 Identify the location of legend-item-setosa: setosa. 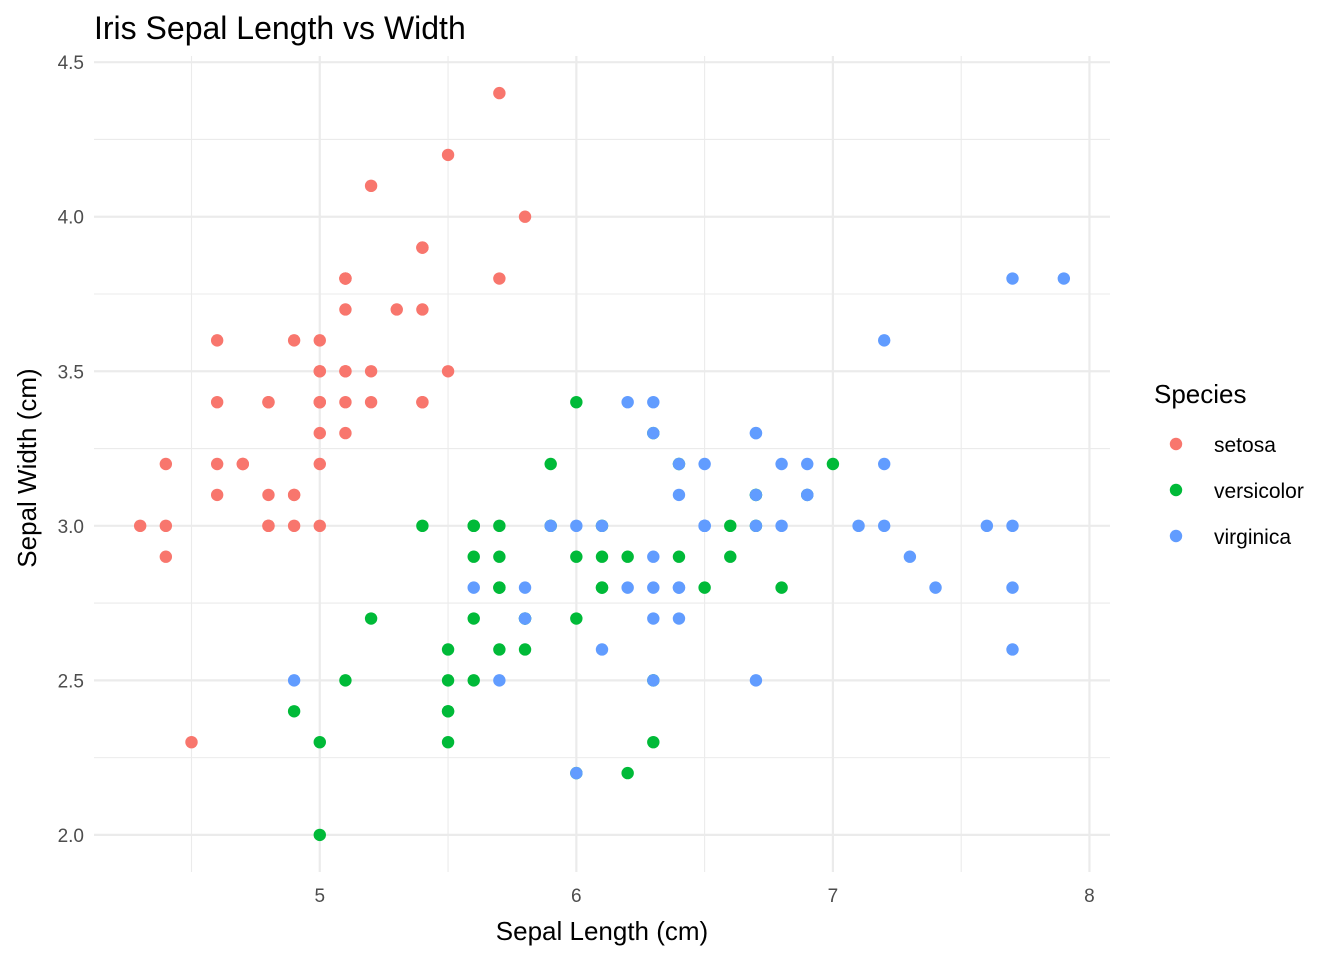
(1222, 445).